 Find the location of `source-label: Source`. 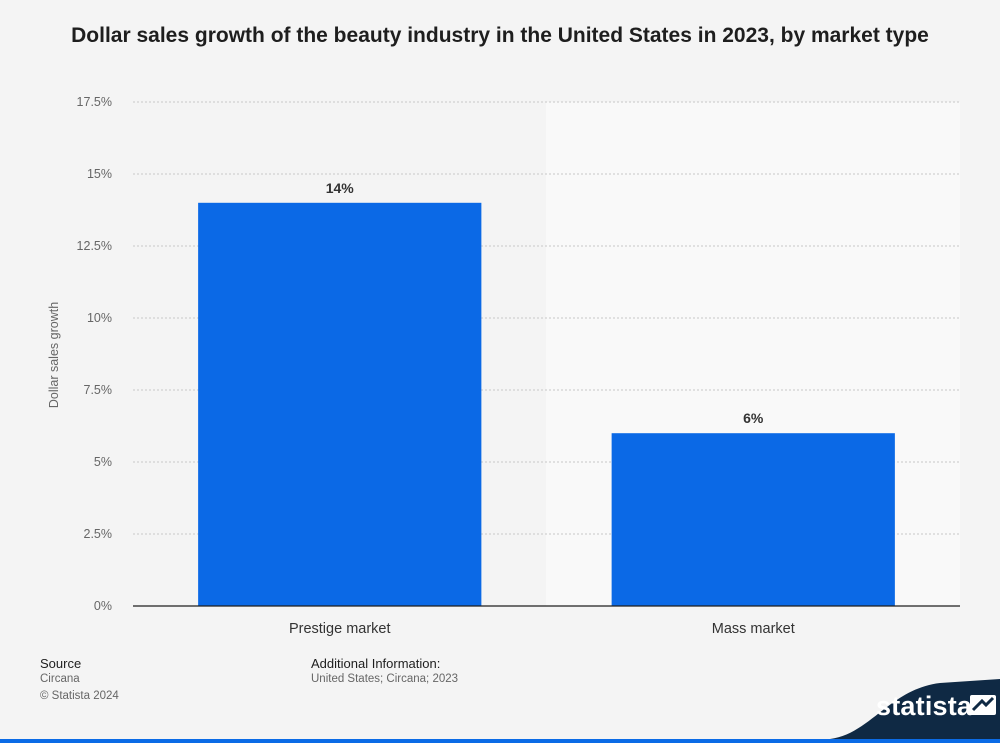

source-label: Source is located at coordinates (61, 663).